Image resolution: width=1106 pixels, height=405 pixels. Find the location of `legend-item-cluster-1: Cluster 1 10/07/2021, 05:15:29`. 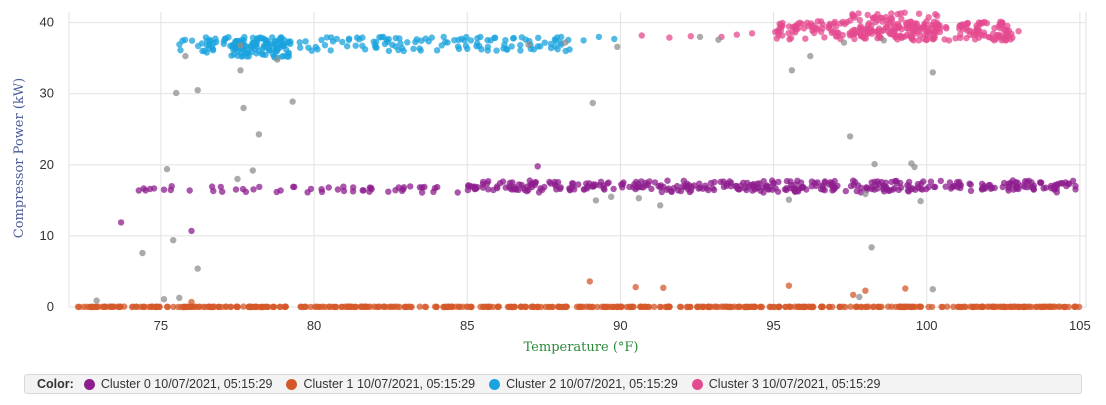

legend-item-cluster-1: Cluster 1 10/07/2021, 05:15:29 is located at coordinates (380, 384).